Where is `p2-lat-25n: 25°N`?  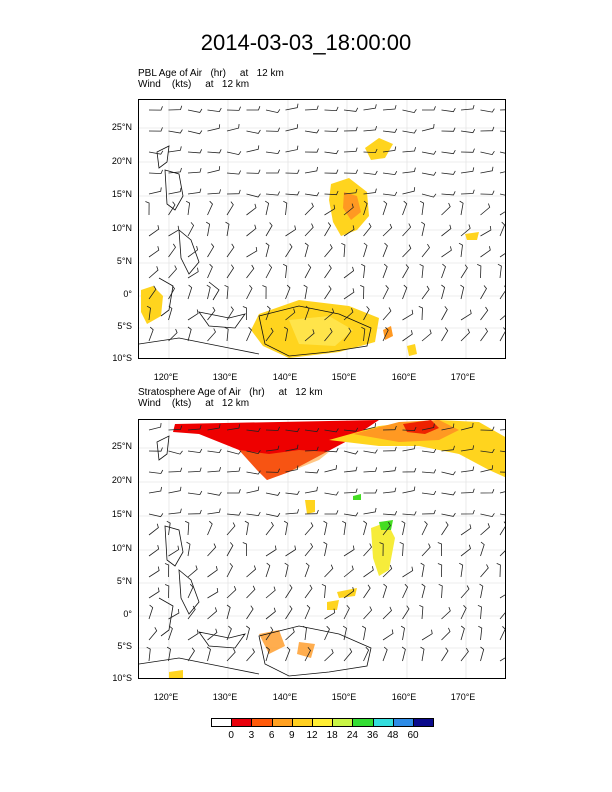
p2-lat-25n: 25°N is located at coordinates (121, 446).